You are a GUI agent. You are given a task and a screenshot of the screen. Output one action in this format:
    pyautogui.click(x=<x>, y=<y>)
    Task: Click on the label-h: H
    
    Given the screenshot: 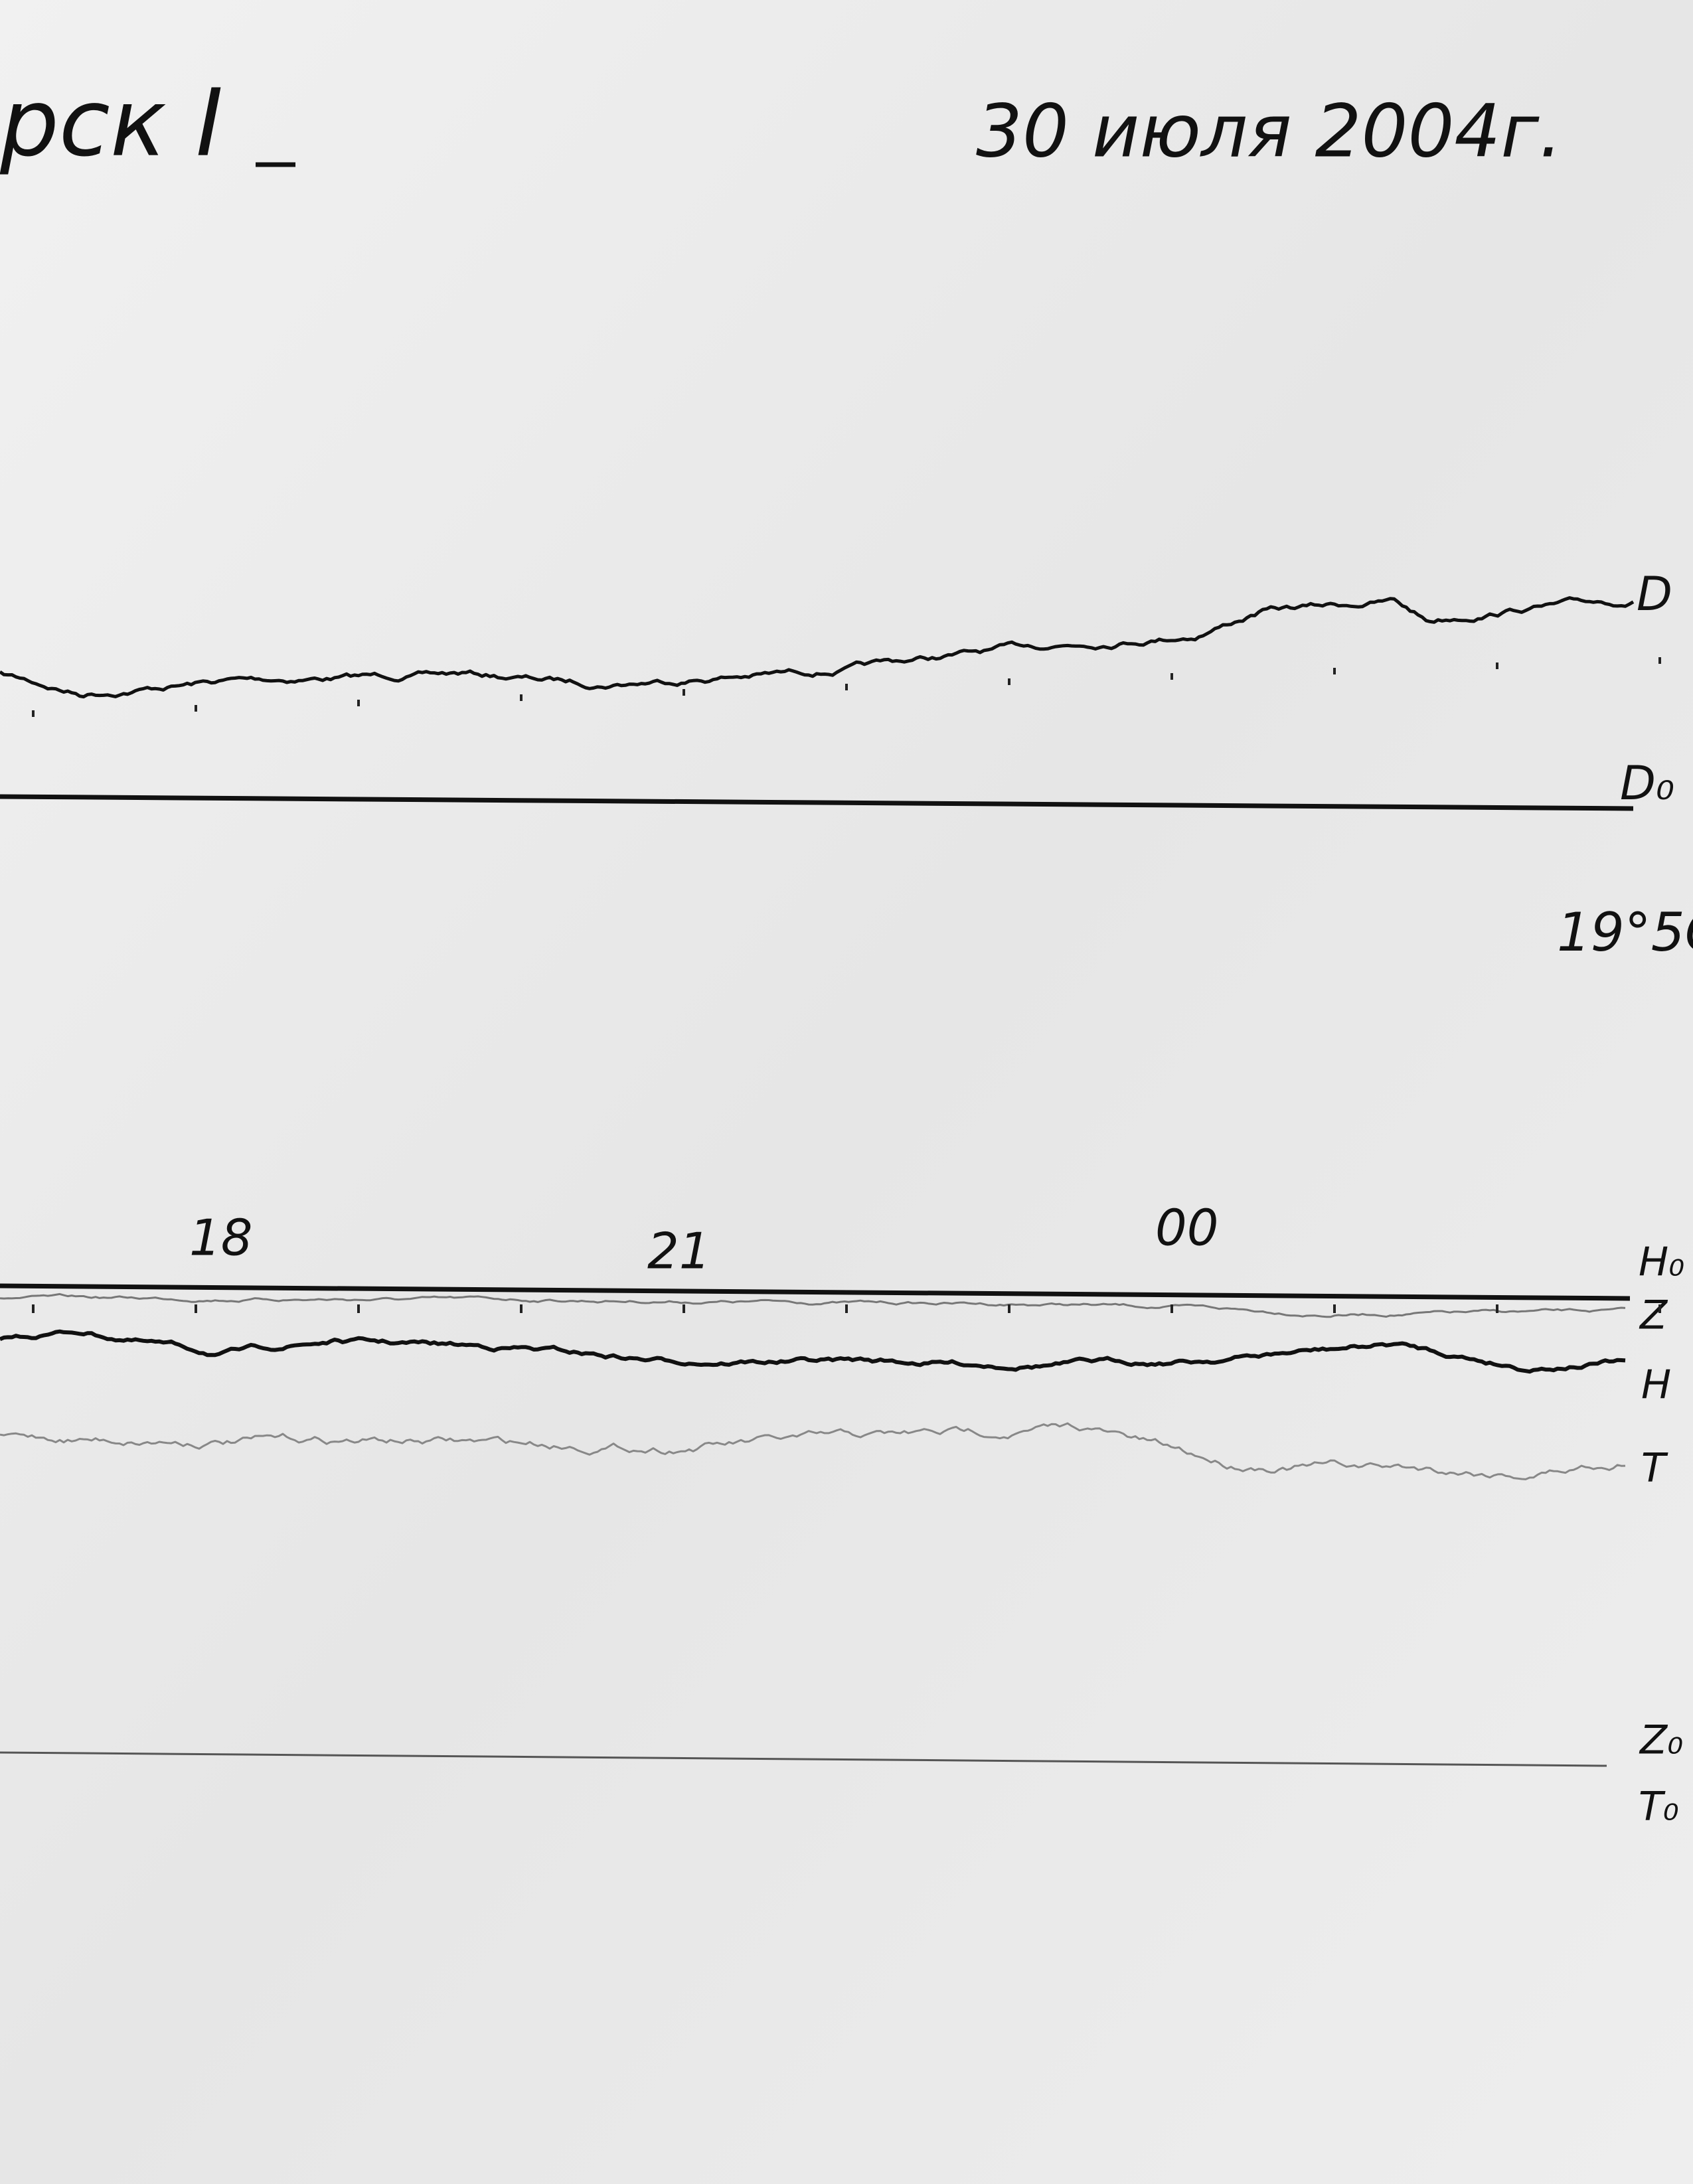 What is the action you would take?
    pyautogui.click(x=1656, y=1385)
    